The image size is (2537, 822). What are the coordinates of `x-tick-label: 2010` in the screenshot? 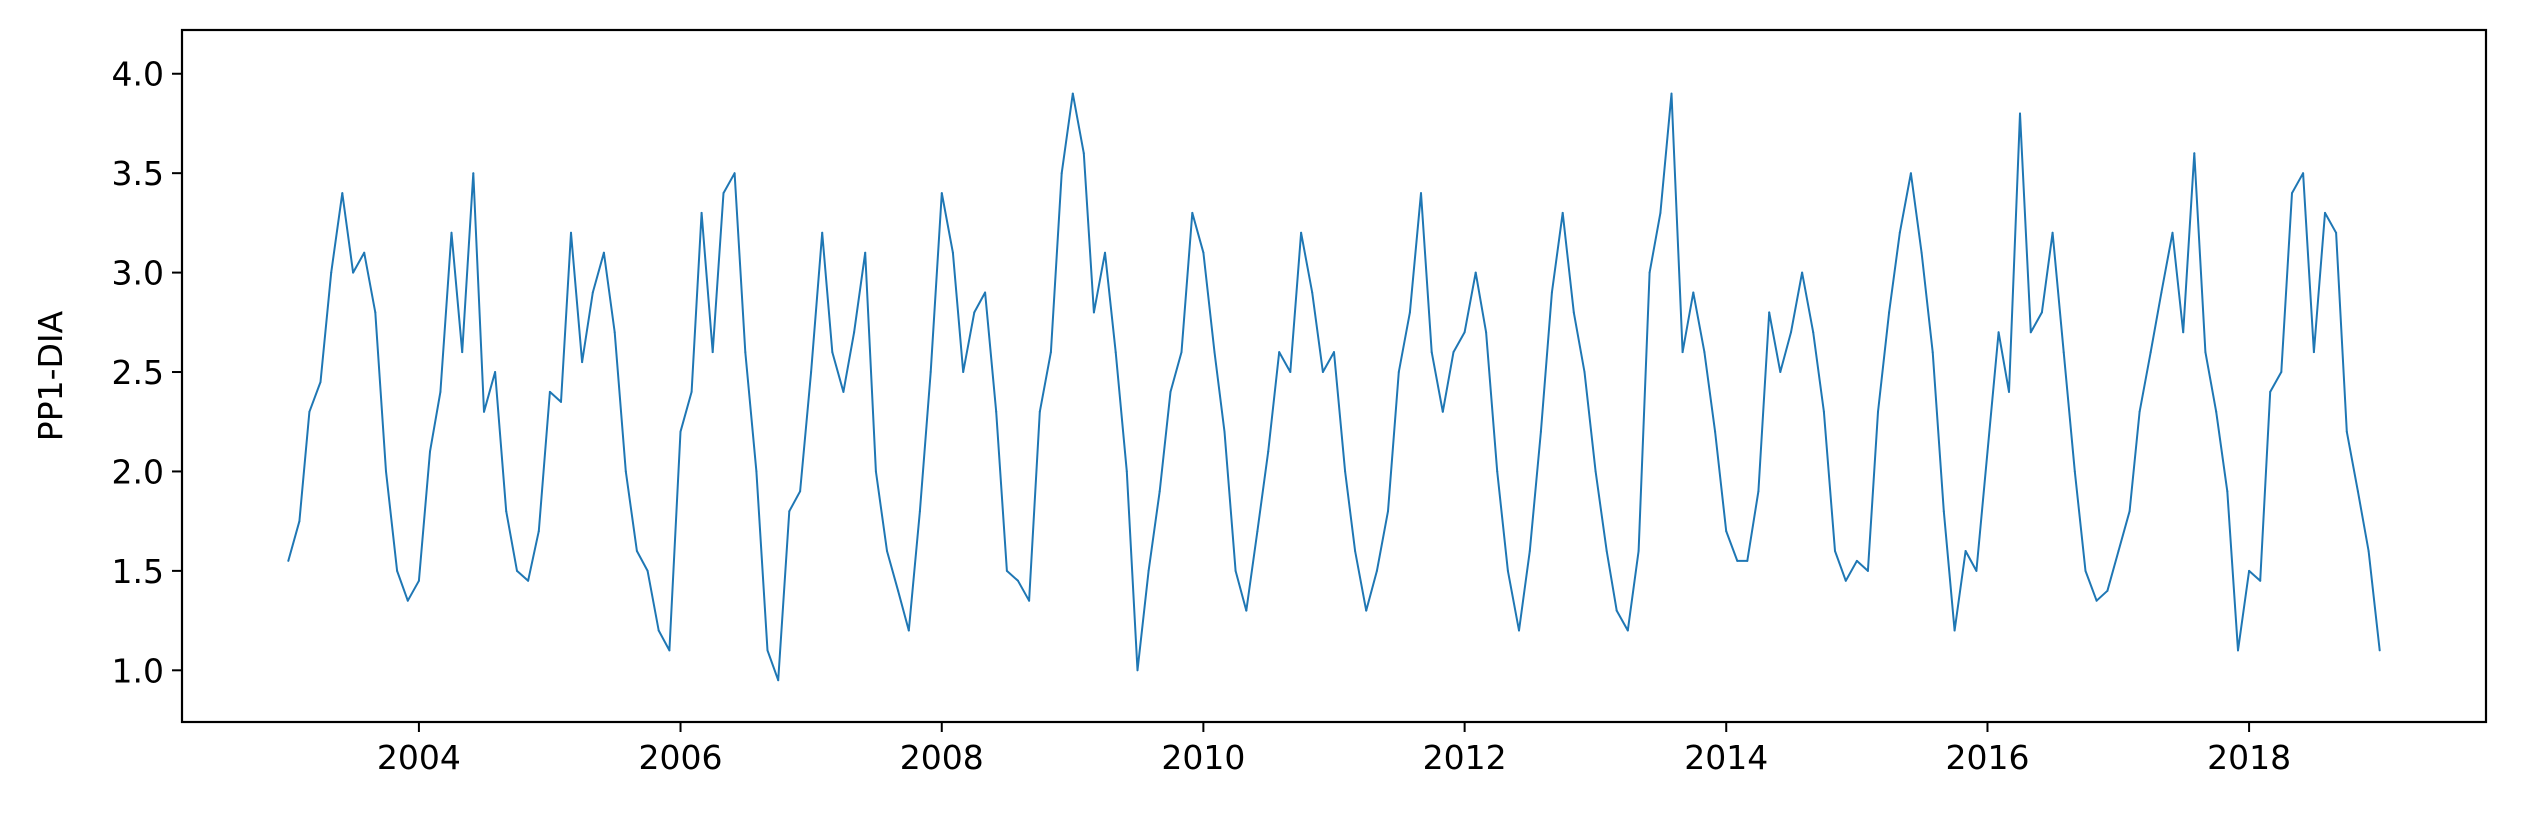 It's located at (1203, 757).